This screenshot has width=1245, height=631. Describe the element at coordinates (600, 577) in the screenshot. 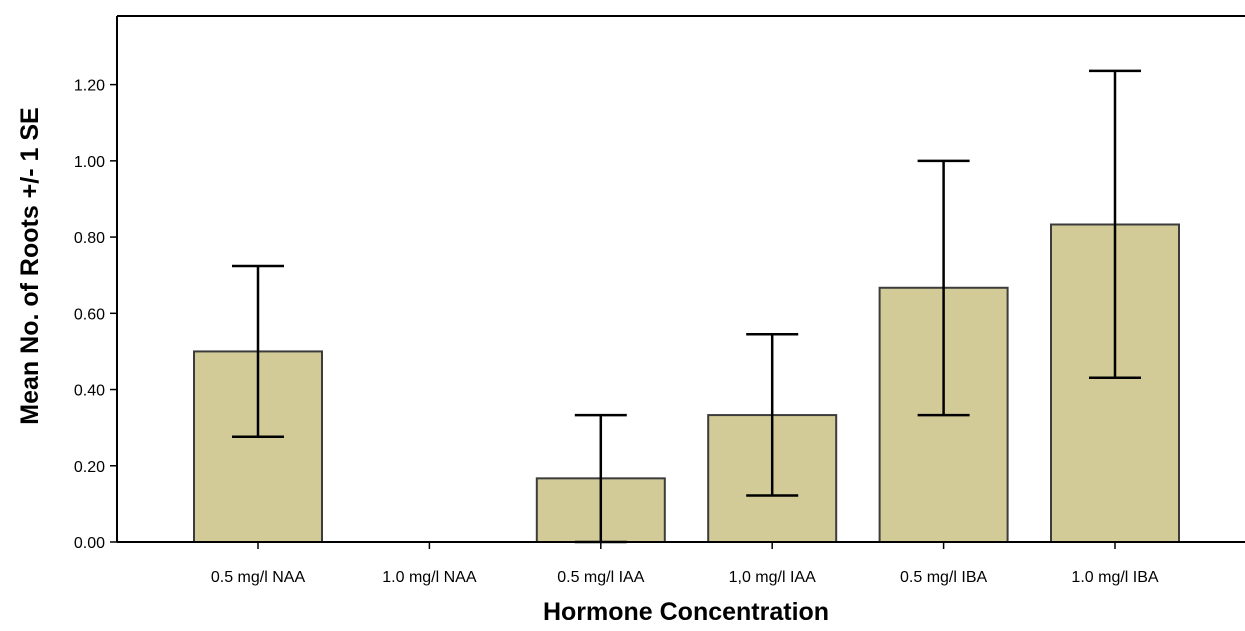

I see `x-tick-label: 0.5 mg/l IAA` at that location.